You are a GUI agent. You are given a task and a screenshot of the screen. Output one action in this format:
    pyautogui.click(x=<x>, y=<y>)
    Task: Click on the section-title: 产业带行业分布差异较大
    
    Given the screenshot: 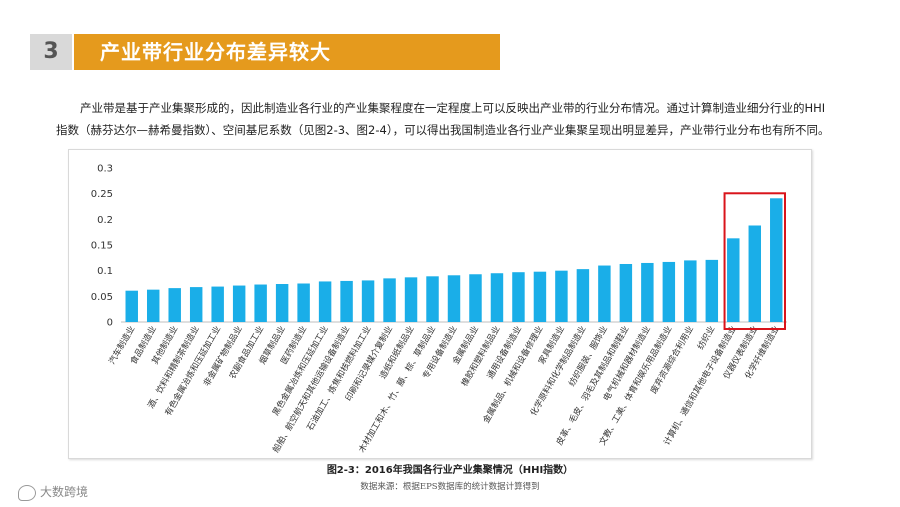 What is the action you would take?
    pyautogui.click(x=215, y=52)
    